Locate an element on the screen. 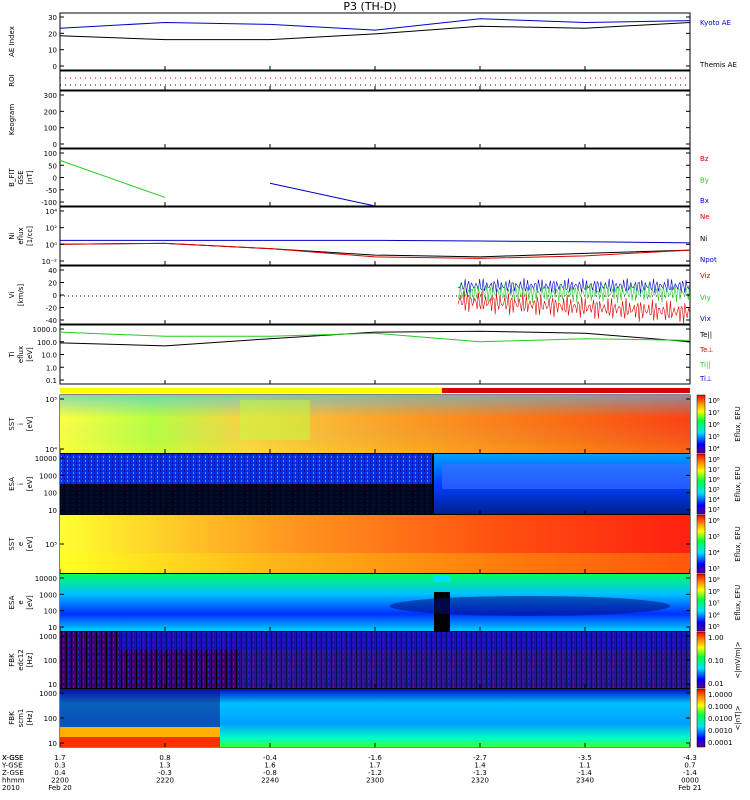 This screenshot has height=800, width=750. bfit-frame is located at coordinates (375, 177).